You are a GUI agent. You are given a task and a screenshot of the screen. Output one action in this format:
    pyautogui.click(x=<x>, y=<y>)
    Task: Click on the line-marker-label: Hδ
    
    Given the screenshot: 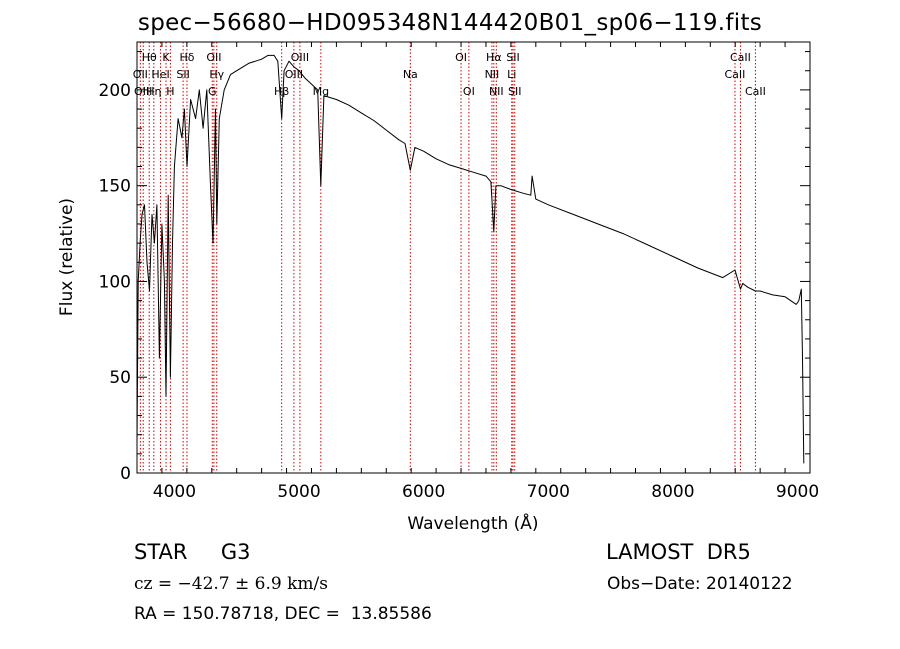 What is the action you would take?
    pyautogui.click(x=186, y=57)
    